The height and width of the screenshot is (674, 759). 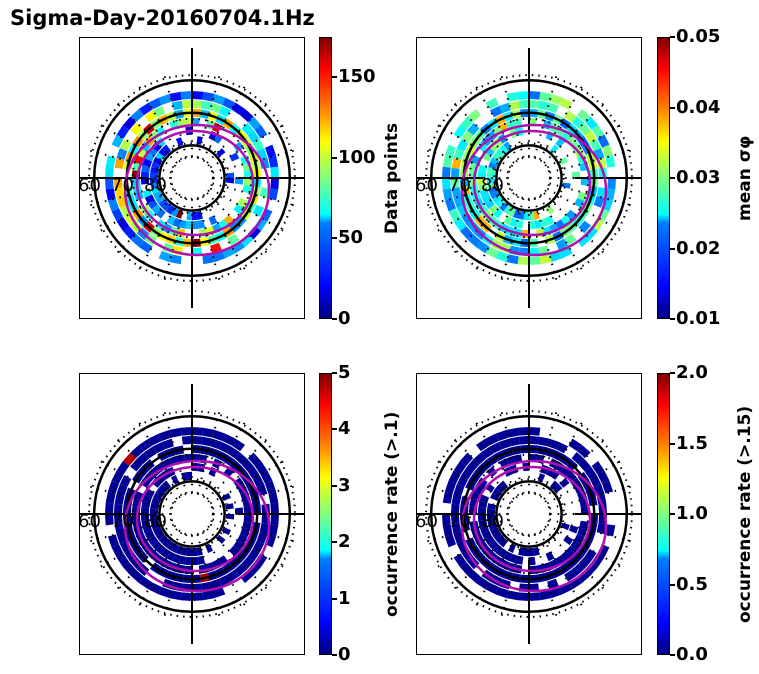 What do you see at coordinates (155, 185) in the screenshot?
I see `latitude-label: 80` at bounding box center [155, 185].